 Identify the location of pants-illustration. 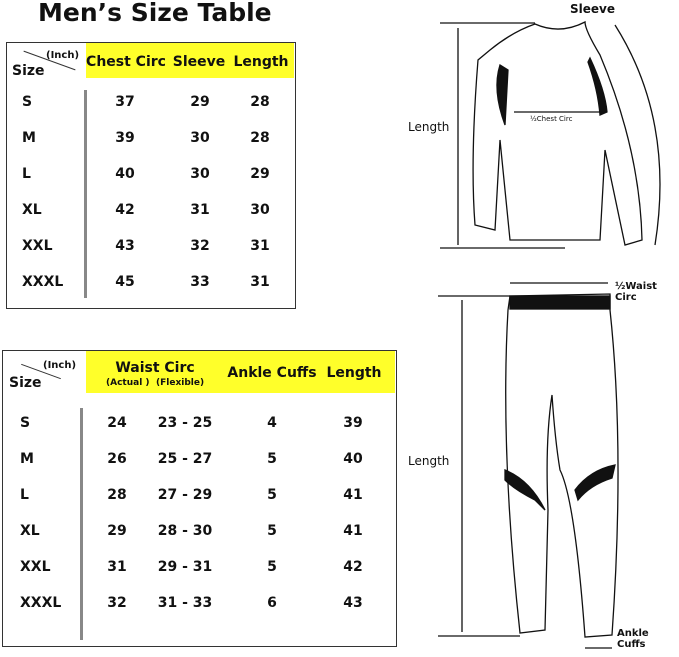
(528, 465).